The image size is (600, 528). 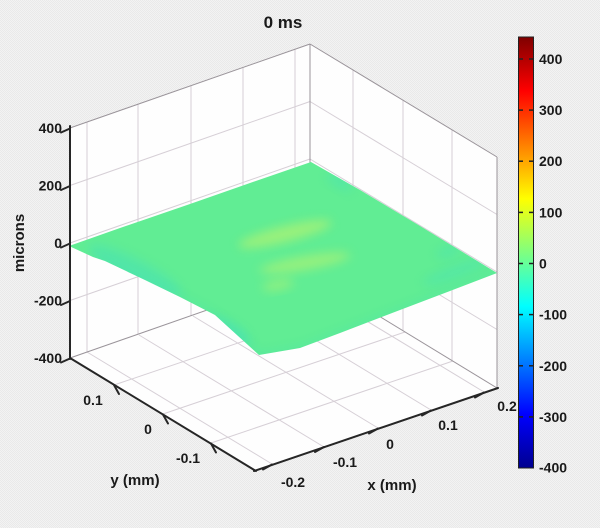 I want to click on colorbar-tick-label: -200, so click(x=553, y=366).